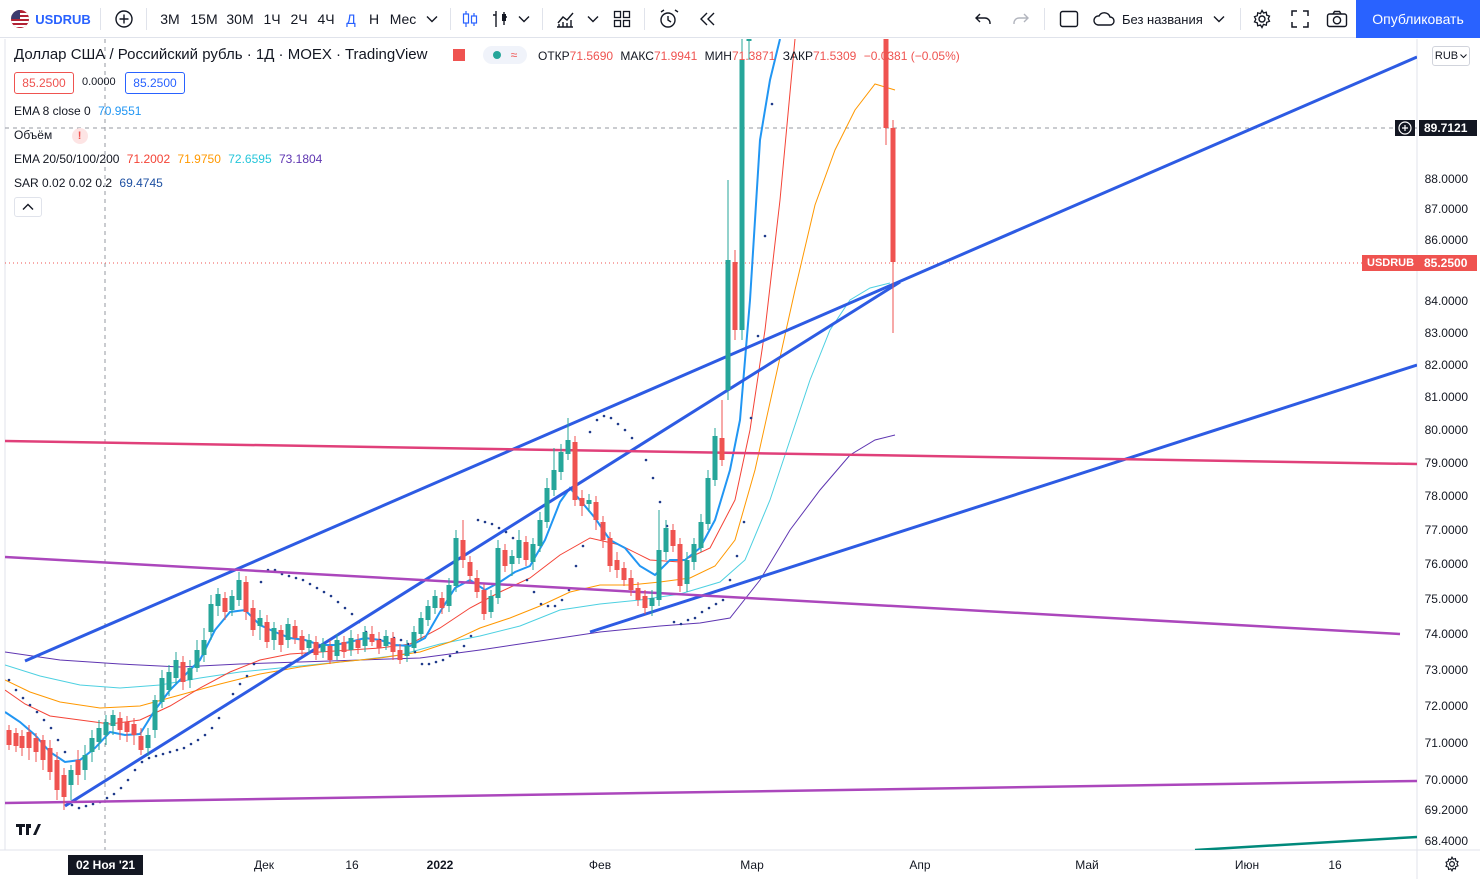  What do you see at coordinates (124, 19) in the screenshot?
I see `compare-add-button` at bounding box center [124, 19].